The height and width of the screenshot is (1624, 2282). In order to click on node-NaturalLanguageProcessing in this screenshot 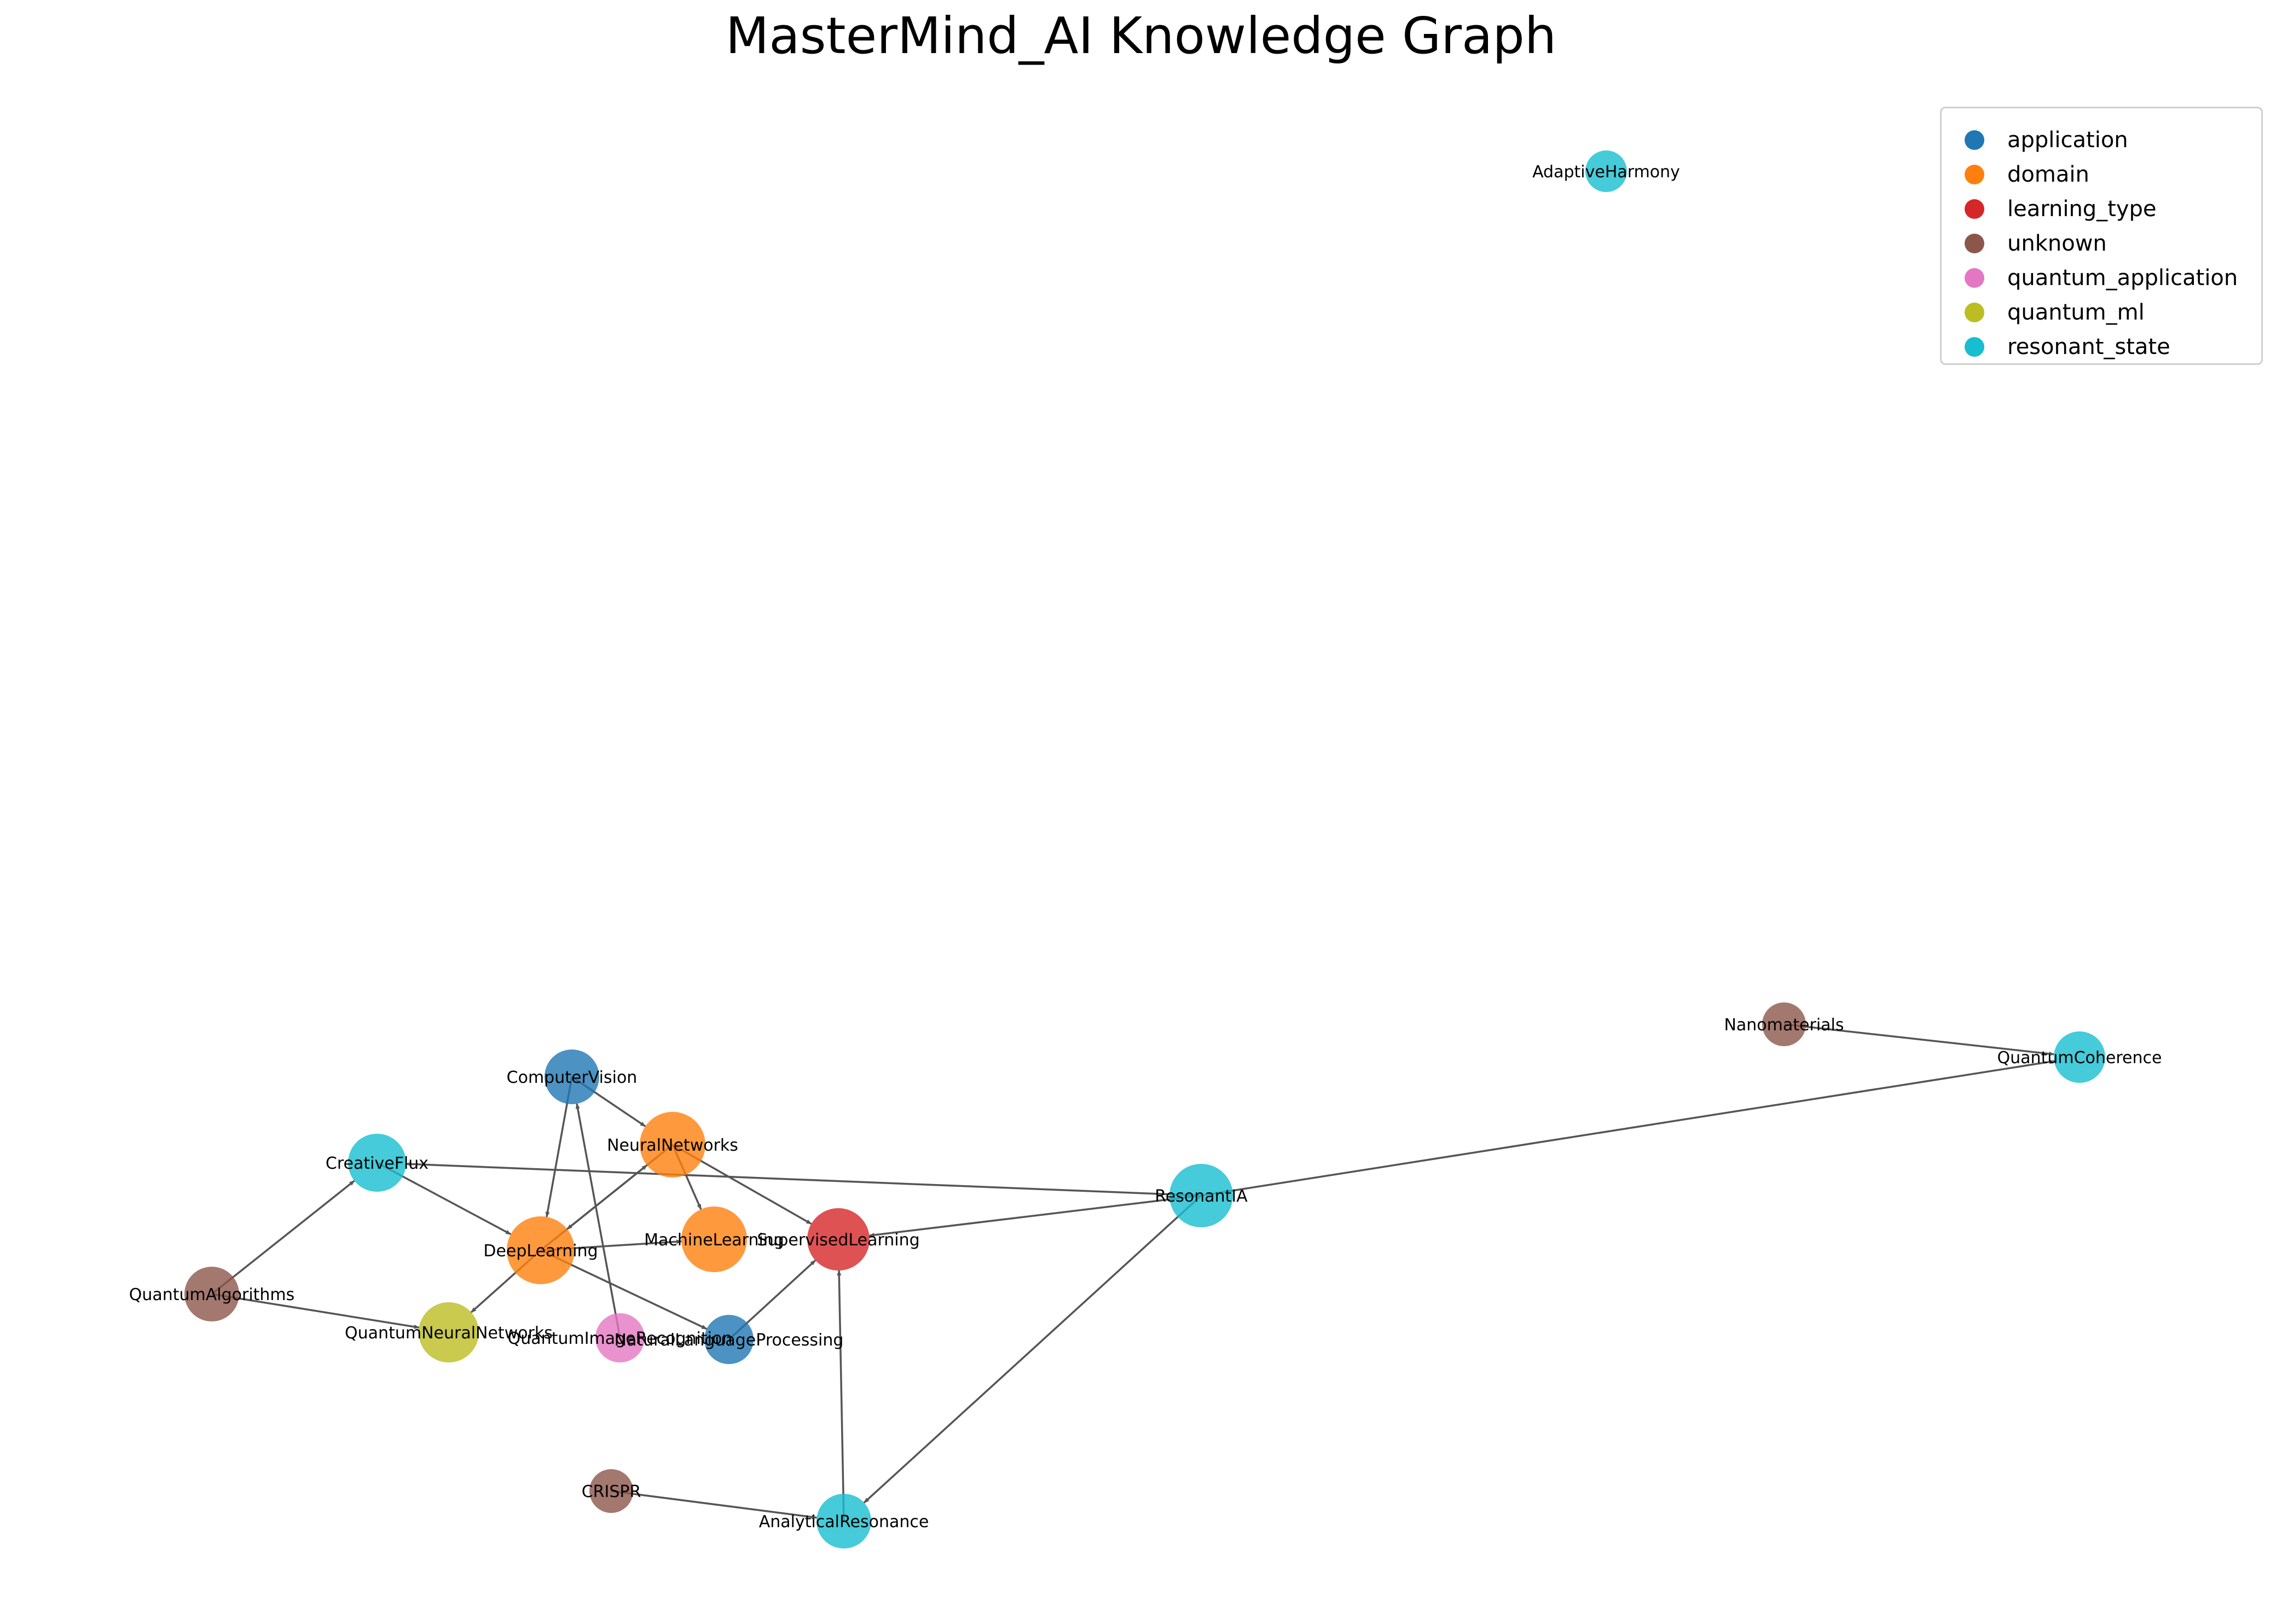, I will do `click(729, 1339)`.